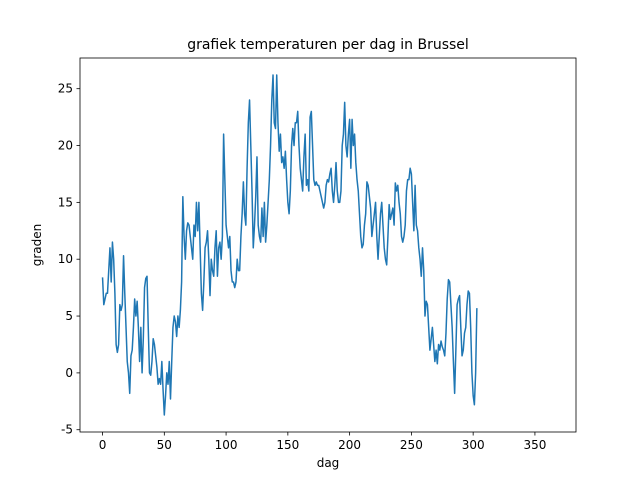  What do you see at coordinates (411, 445) in the screenshot?
I see `x-tick-label: 250` at bounding box center [411, 445].